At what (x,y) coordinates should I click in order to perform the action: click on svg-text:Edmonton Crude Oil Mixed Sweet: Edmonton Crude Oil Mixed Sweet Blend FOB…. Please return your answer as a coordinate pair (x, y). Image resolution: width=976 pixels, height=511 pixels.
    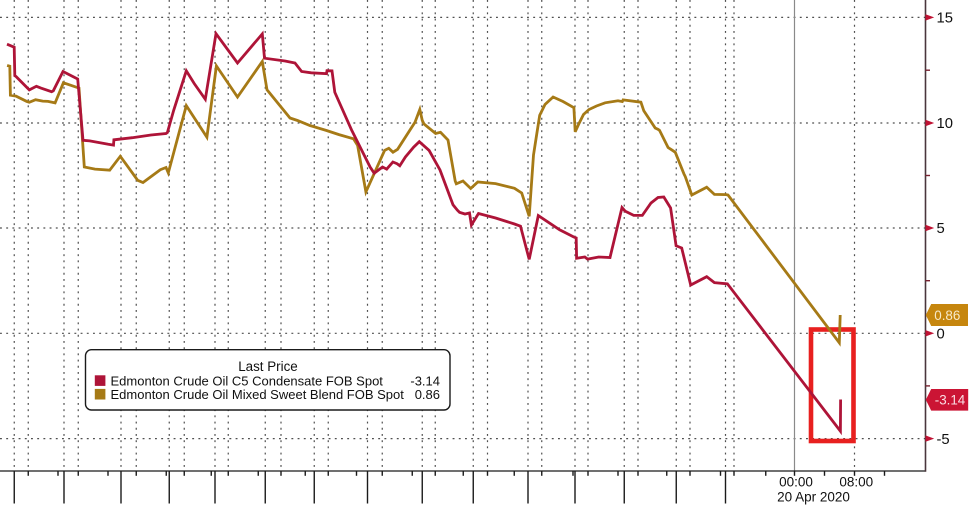
    Looking at the image, I should click on (258, 394).